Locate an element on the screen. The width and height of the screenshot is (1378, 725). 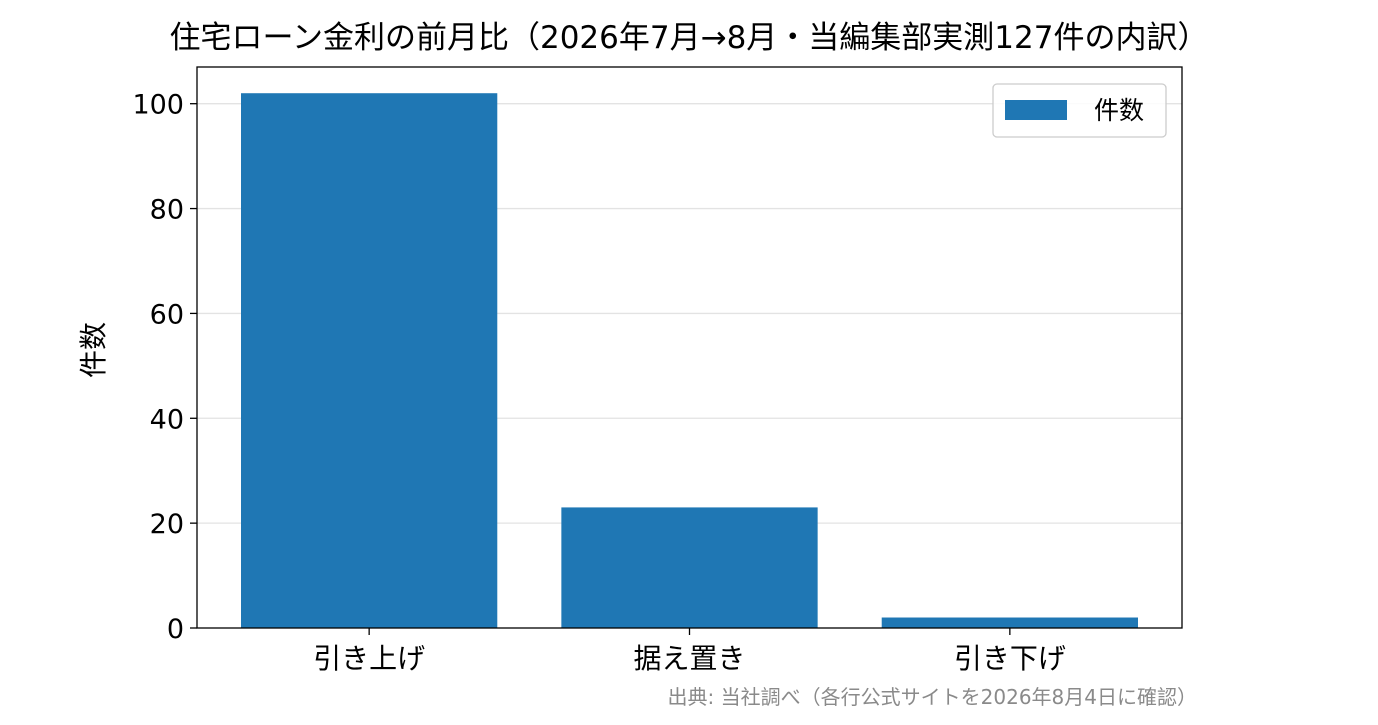
y-axis: 0 20 40 60 80 100 is located at coordinates (164, 367).